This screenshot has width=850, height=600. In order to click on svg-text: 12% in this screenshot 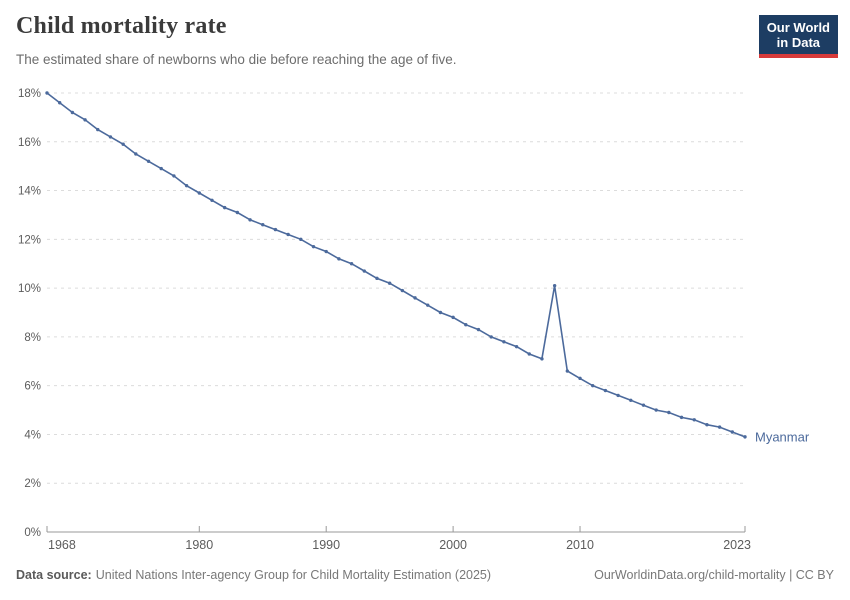, I will do `click(29, 240)`.